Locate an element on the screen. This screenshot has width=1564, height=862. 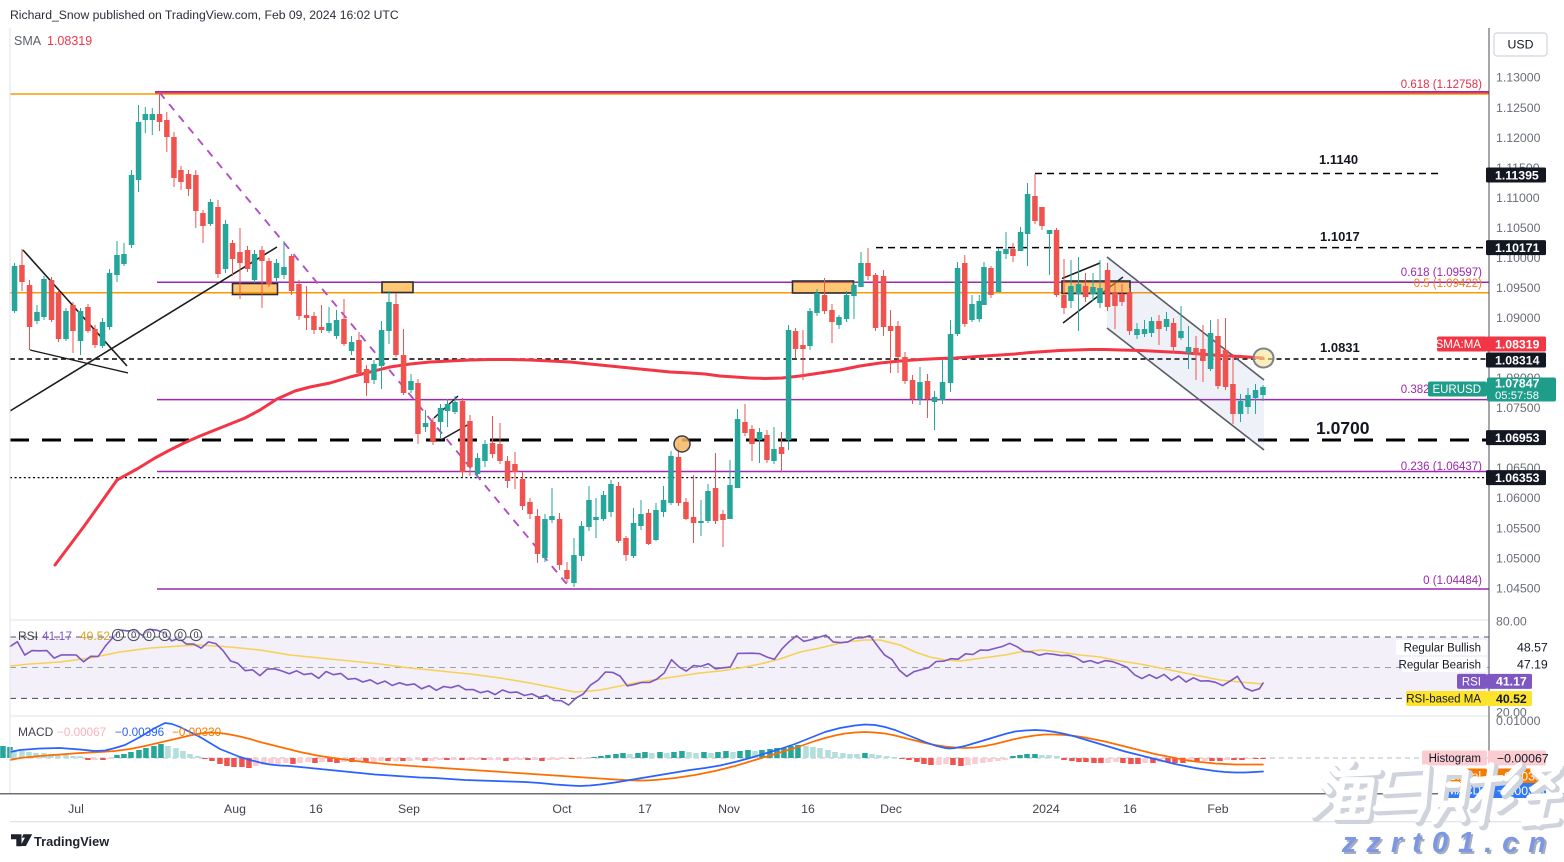
svg-text: SMA:MA is located at coordinates (1459, 345).